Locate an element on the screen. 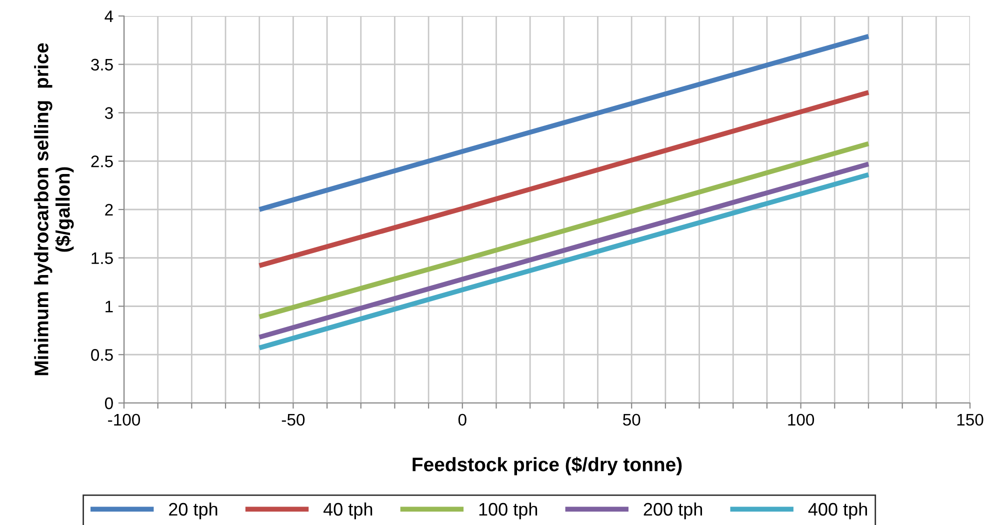 The height and width of the screenshot is (525, 987). x-tick-label: 0 is located at coordinates (462, 420).